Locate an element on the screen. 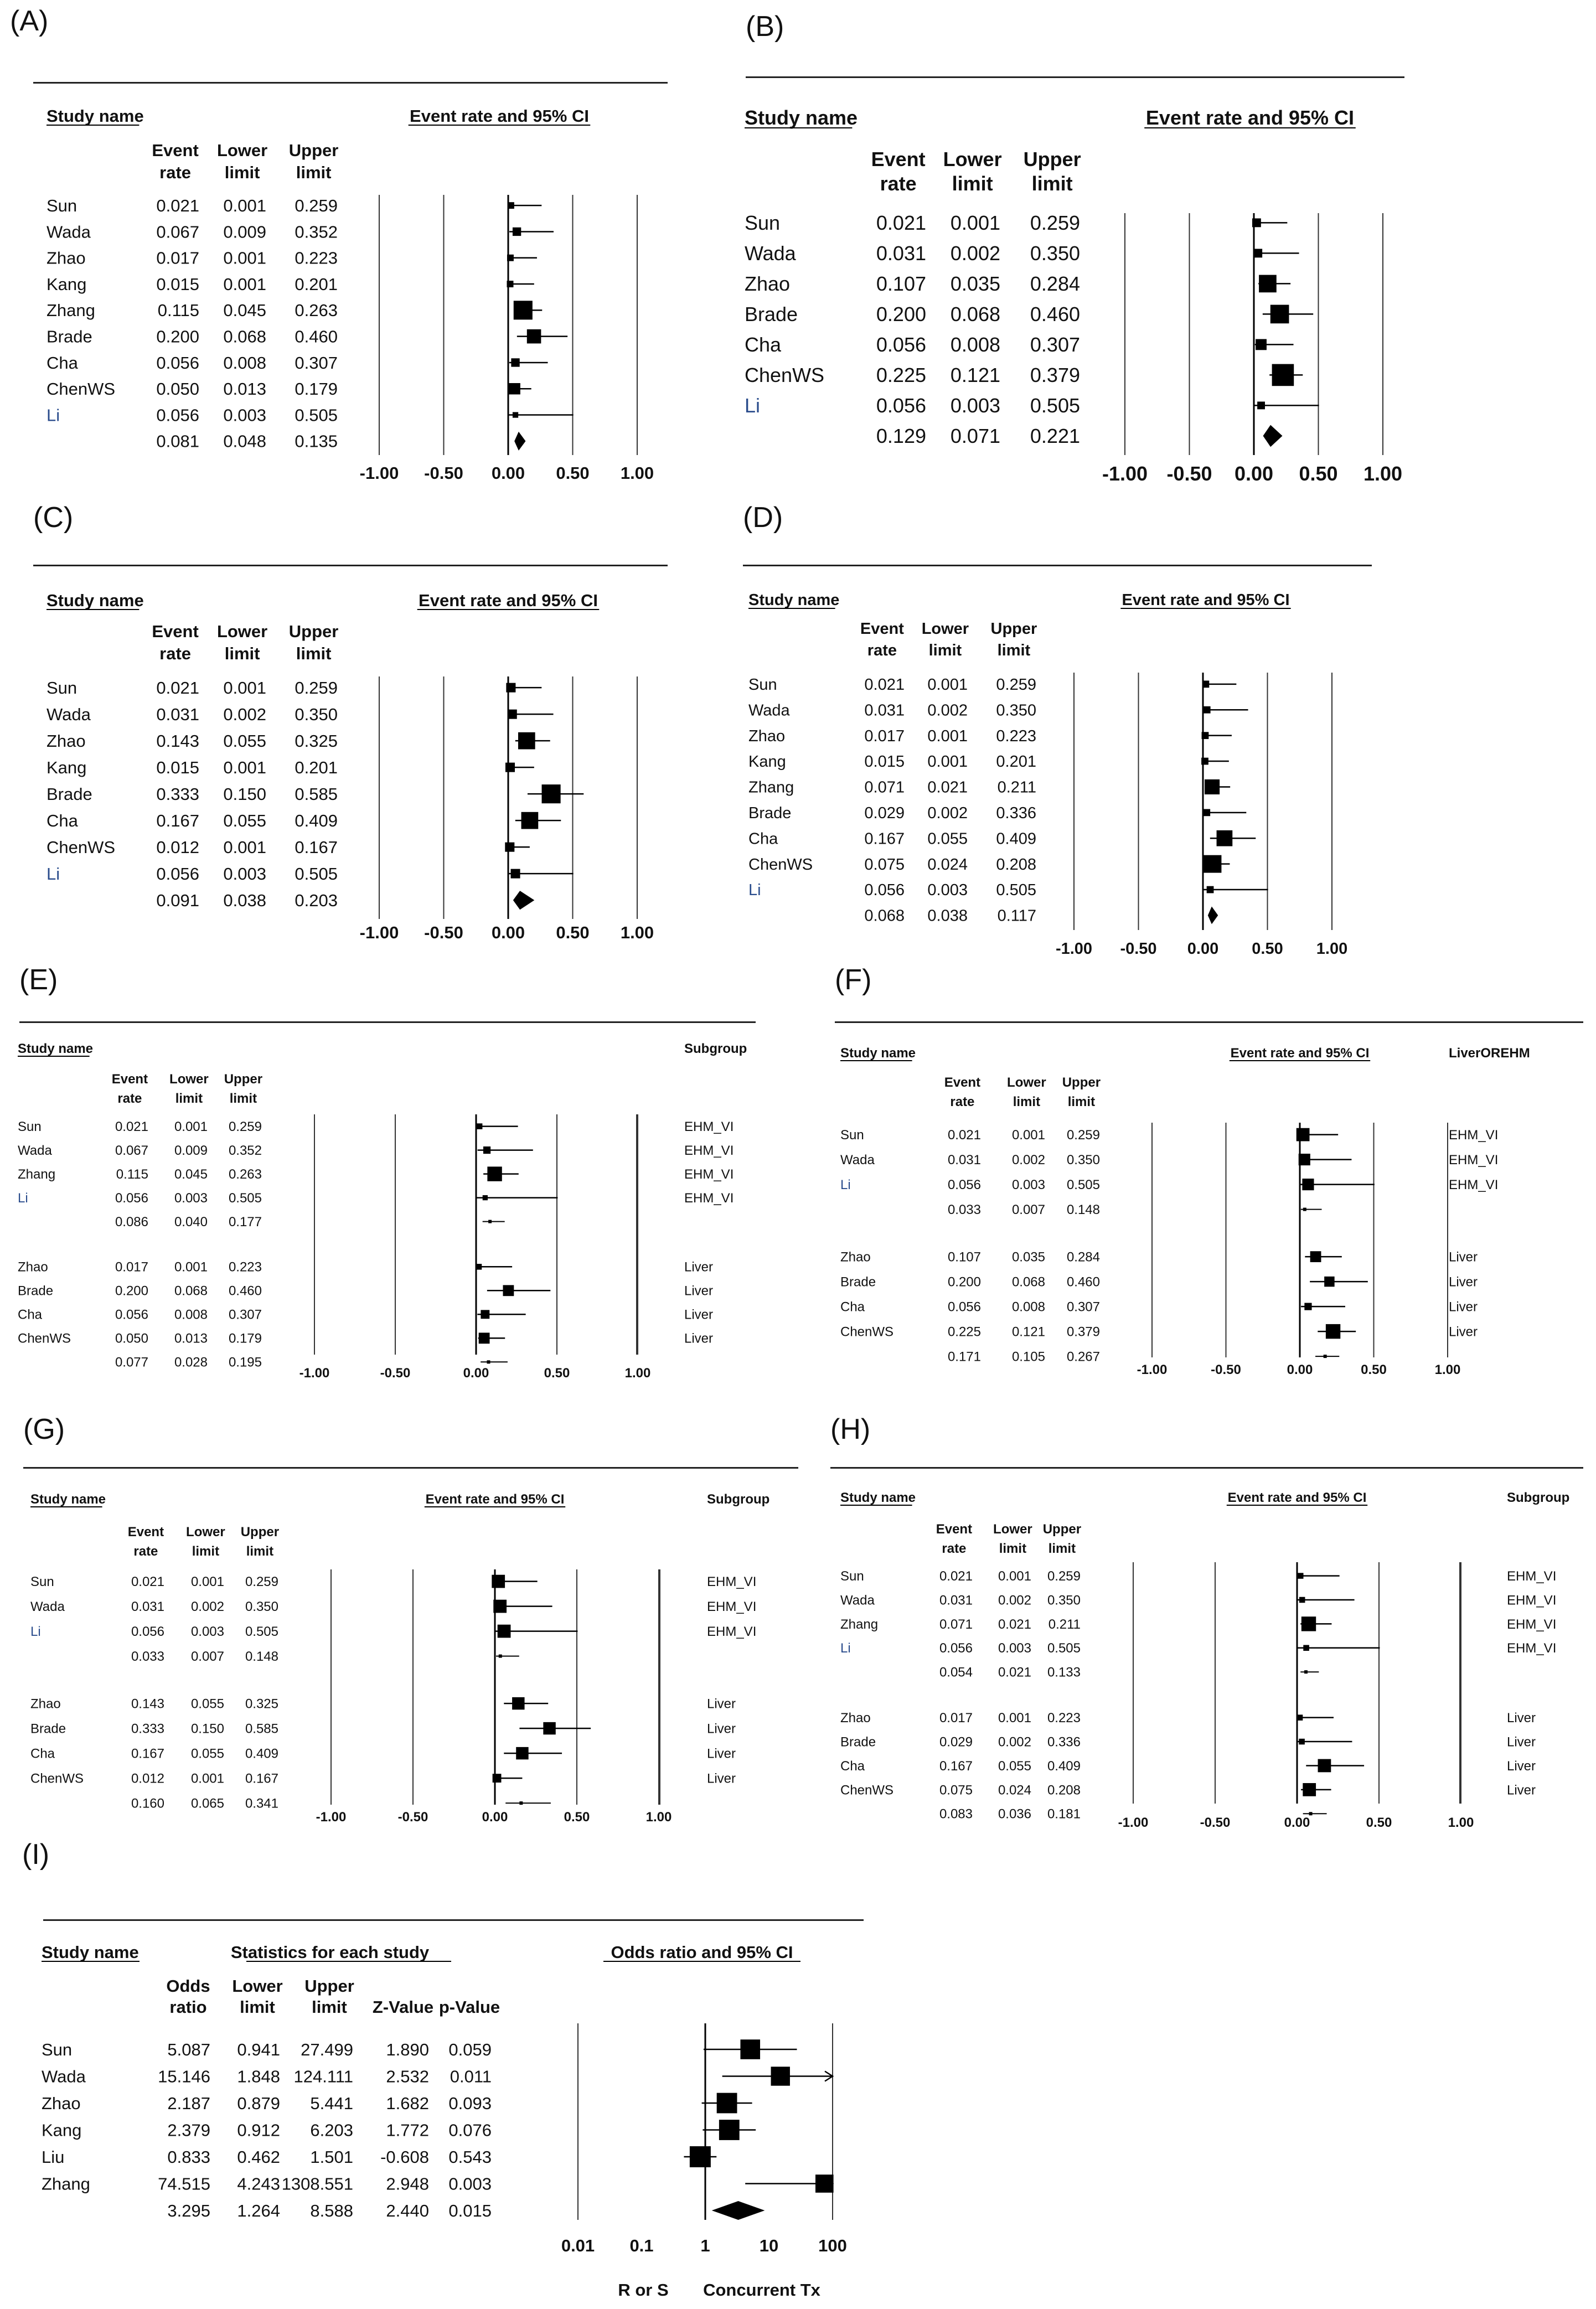 Image resolution: width=1596 pixels, height=2309 pixels. panel-a-upper-2: 0.223 is located at coordinates (316, 258).